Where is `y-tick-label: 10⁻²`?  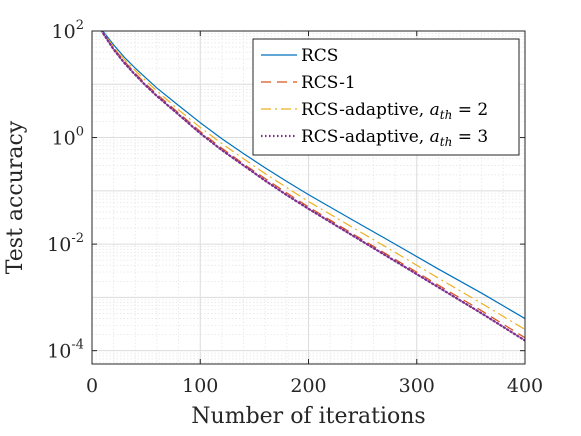
y-tick-label: 10⁻² is located at coordinates (65, 243).